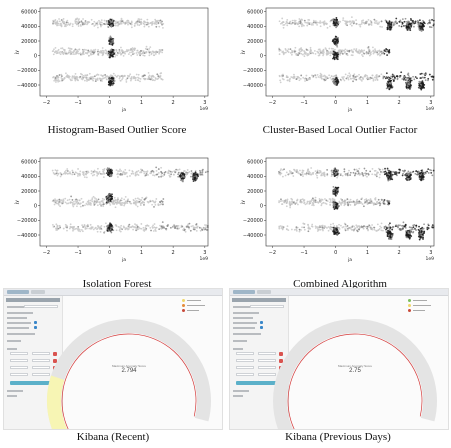 The image size is (451, 448). What do you see at coordinates (29, 27) in the screenshot?
I see `y-tick-label: 40000` at bounding box center [29, 27].